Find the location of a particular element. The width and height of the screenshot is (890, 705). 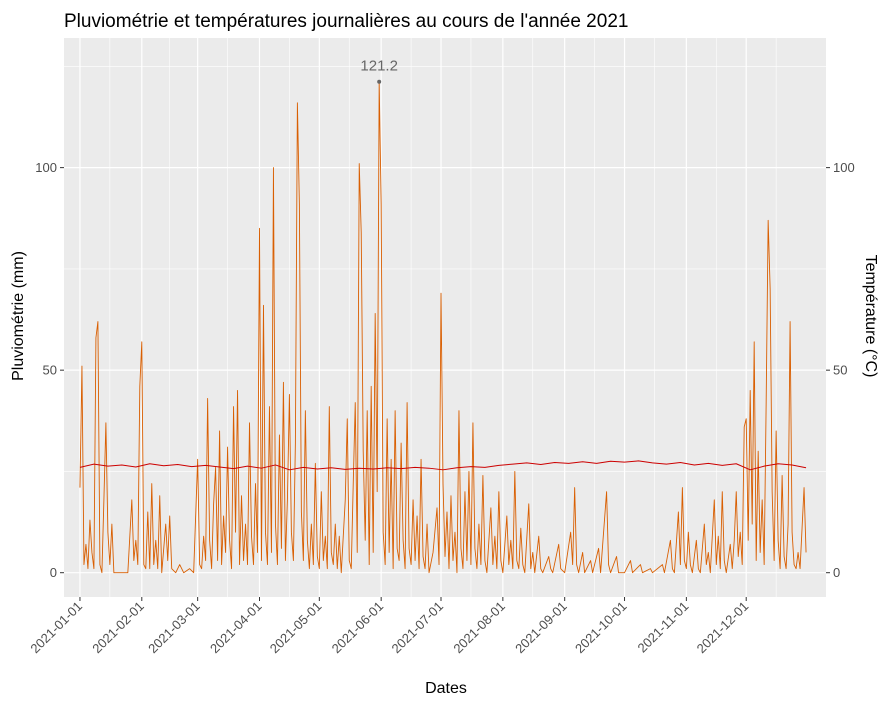

x-tick-label: 2021-07-01 is located at coordinates (418, 628).